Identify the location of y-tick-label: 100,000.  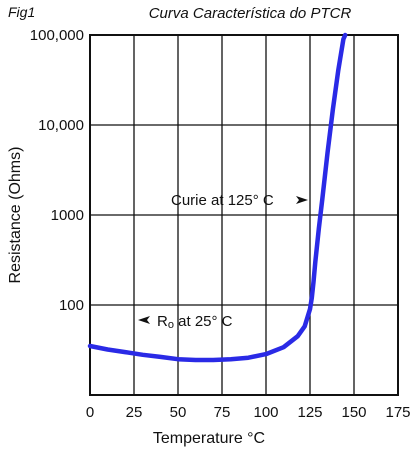
(57, 35).